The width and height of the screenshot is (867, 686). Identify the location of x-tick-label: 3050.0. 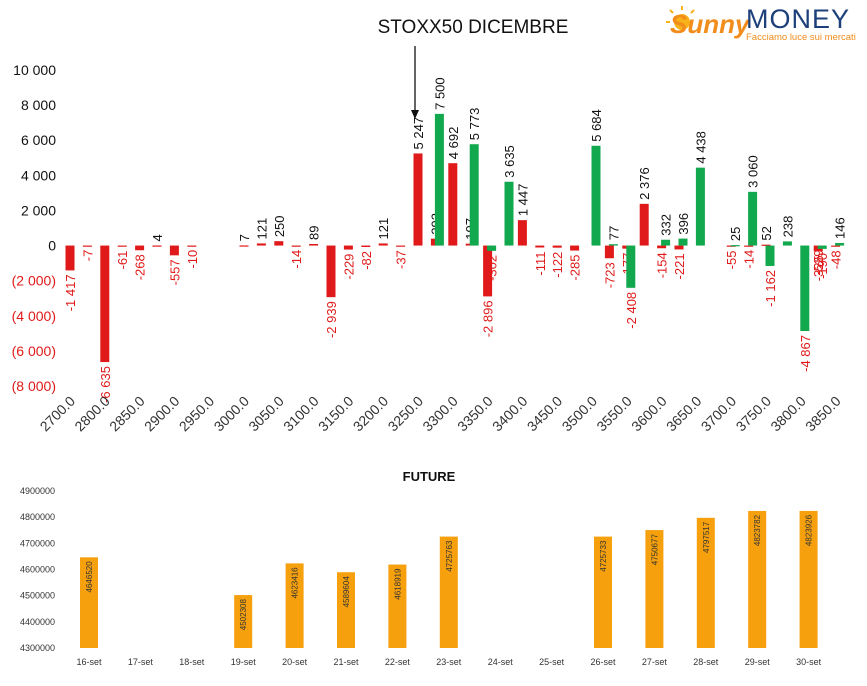
(266, 414).